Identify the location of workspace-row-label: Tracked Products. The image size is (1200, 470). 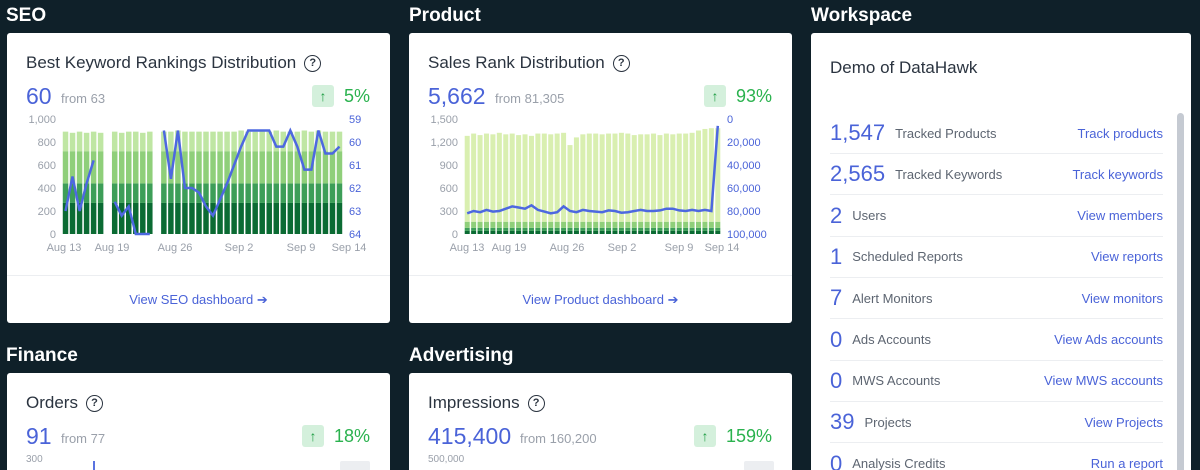
(946, 133).